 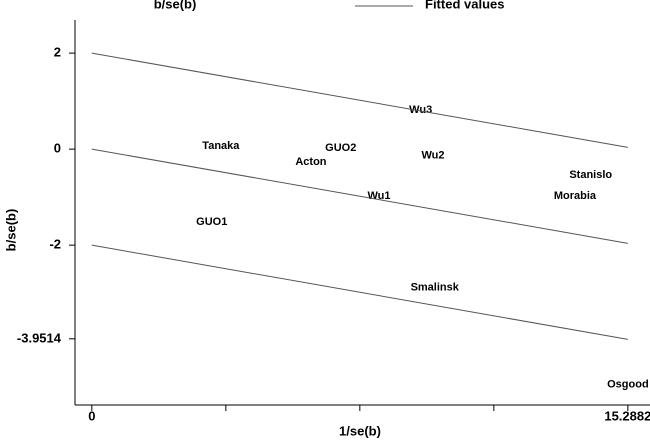 I want to click on point-label: Osgood, so click(x=628, y=384).